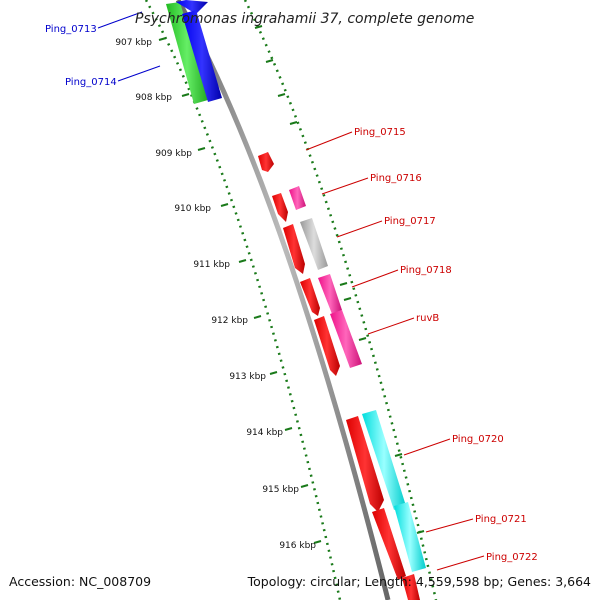 The width and height of the screenshot is (600, 600). Describe the element at coordinates (229, 321) in the screenshot. I see `kbp-label: 912 kbp` at that location.